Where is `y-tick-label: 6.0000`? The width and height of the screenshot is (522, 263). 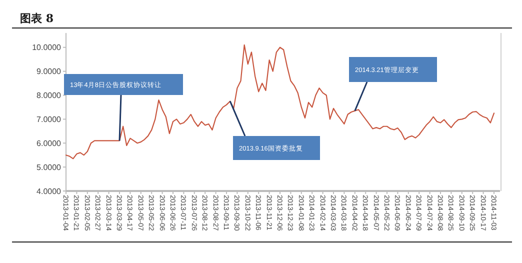 y-tick-label: 6.0000 is located at coordinates (49, 143).